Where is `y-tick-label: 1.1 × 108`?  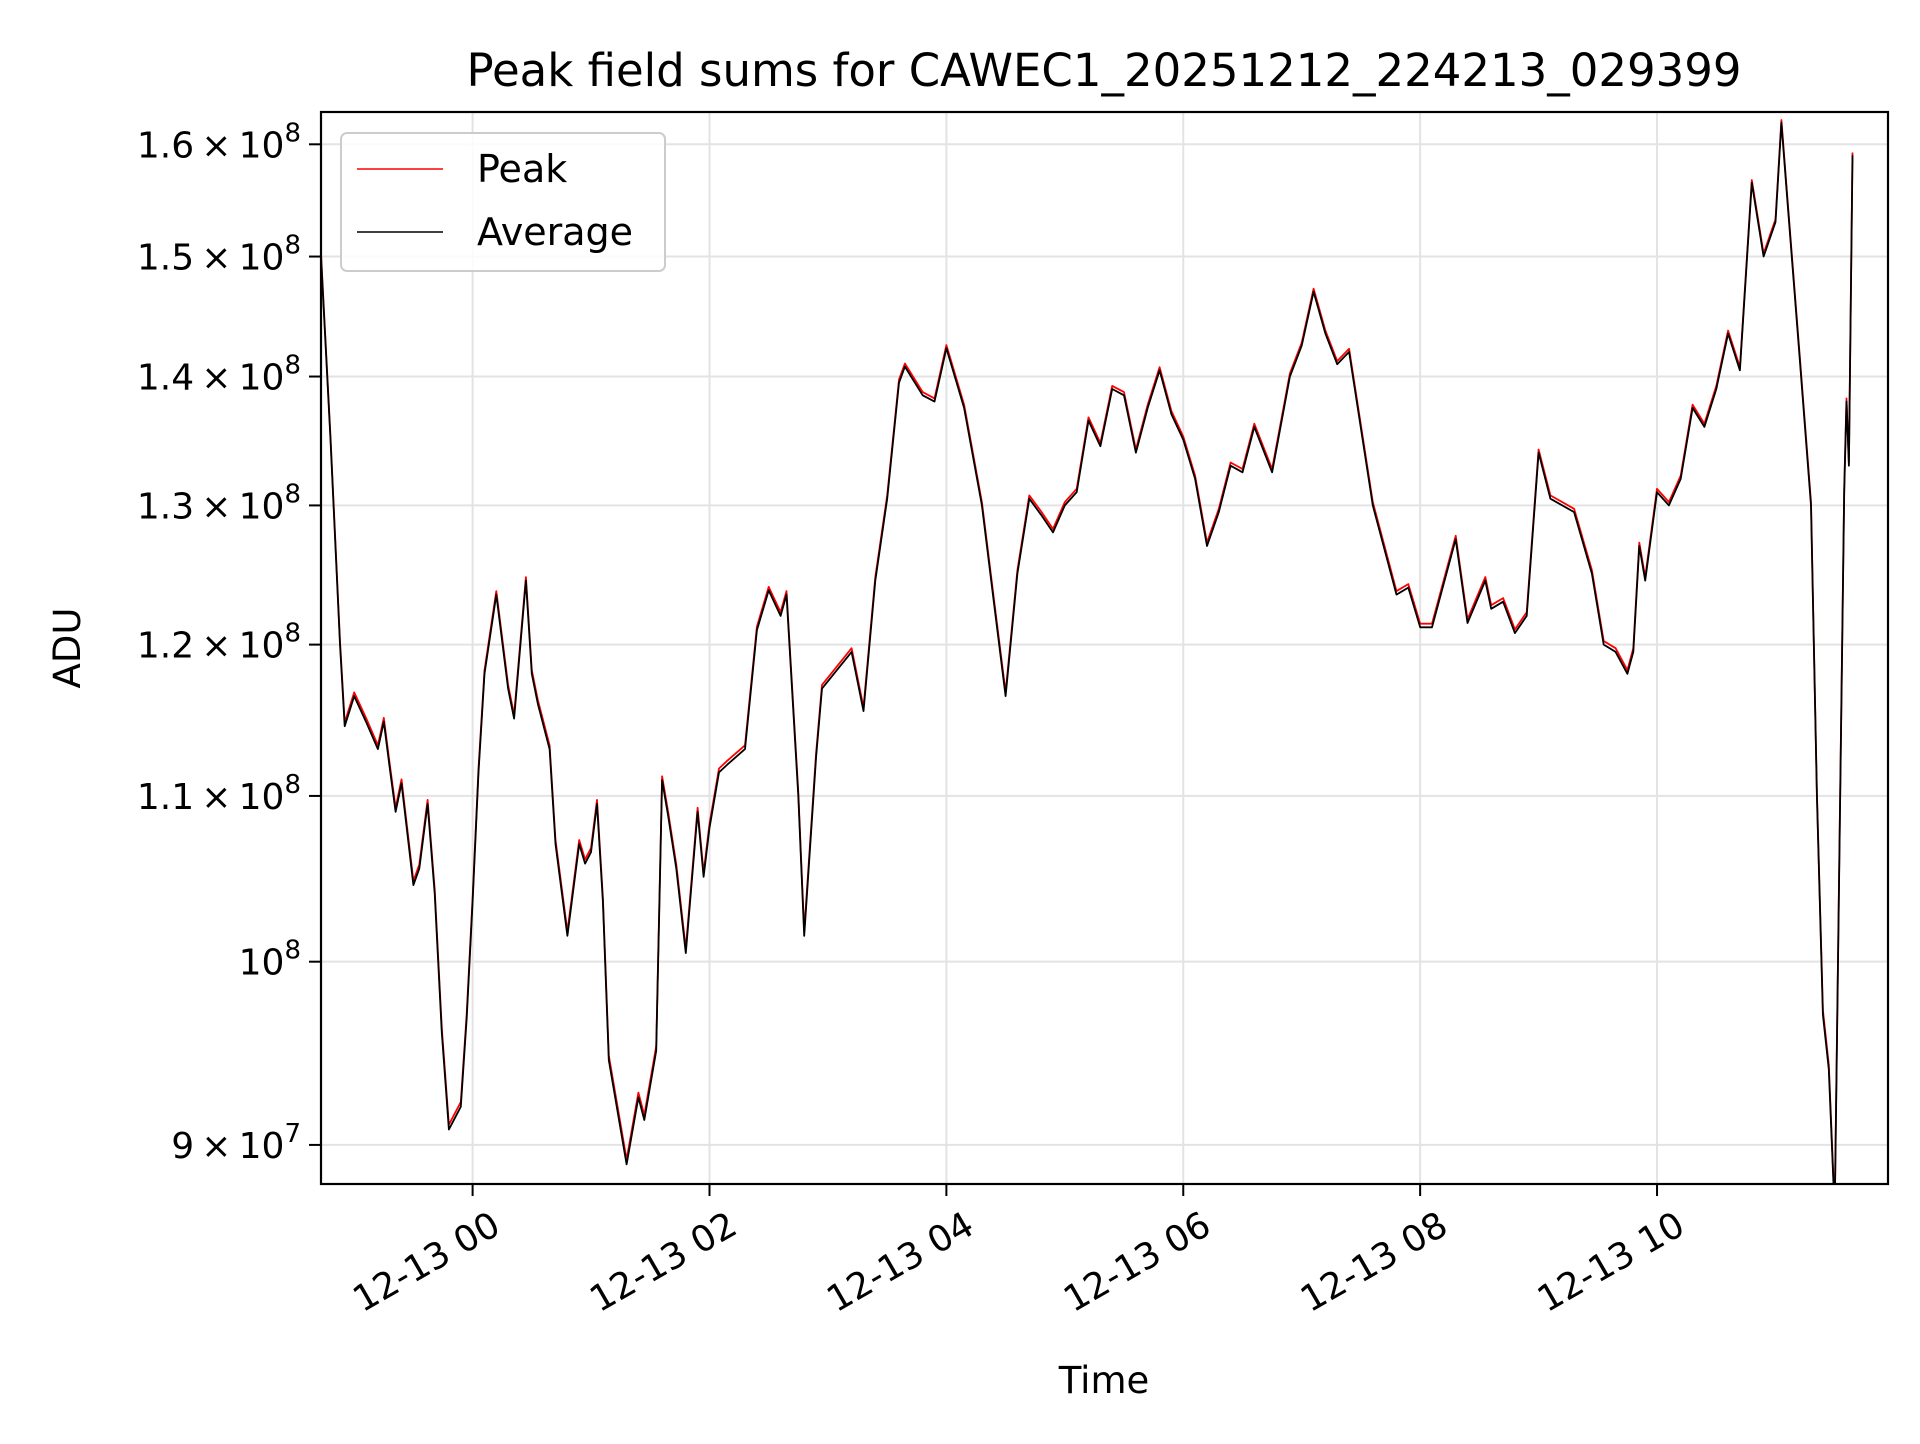
y-tick-label: 1.1 × 108 is located at coordinates (219, 794).